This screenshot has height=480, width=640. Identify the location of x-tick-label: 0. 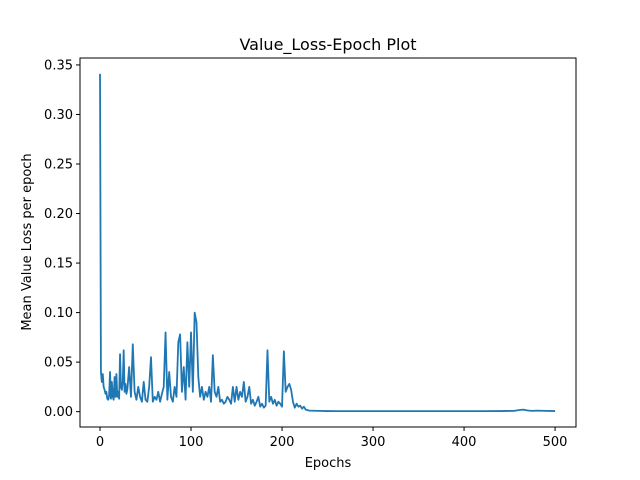
(100, 442).